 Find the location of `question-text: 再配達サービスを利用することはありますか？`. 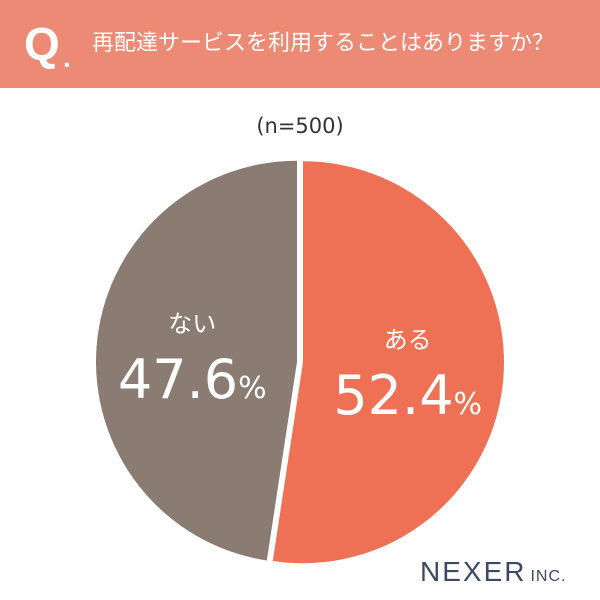

question-text: 再配達サービスを利用することはありますか？ is located at coordinates (323, 43).